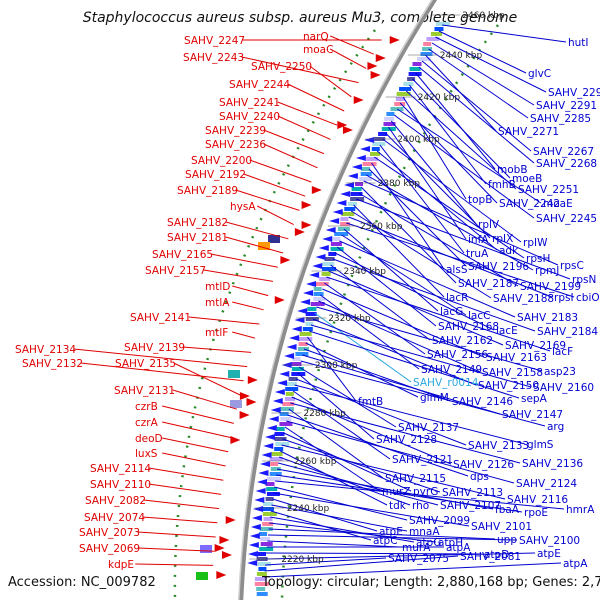 This screenshot has height=600, width=600. What do you see at coordinates (560, 119) in the screenshot?
I see `right-gene-label: SAHV_2285` at bounding box center [560, 119].